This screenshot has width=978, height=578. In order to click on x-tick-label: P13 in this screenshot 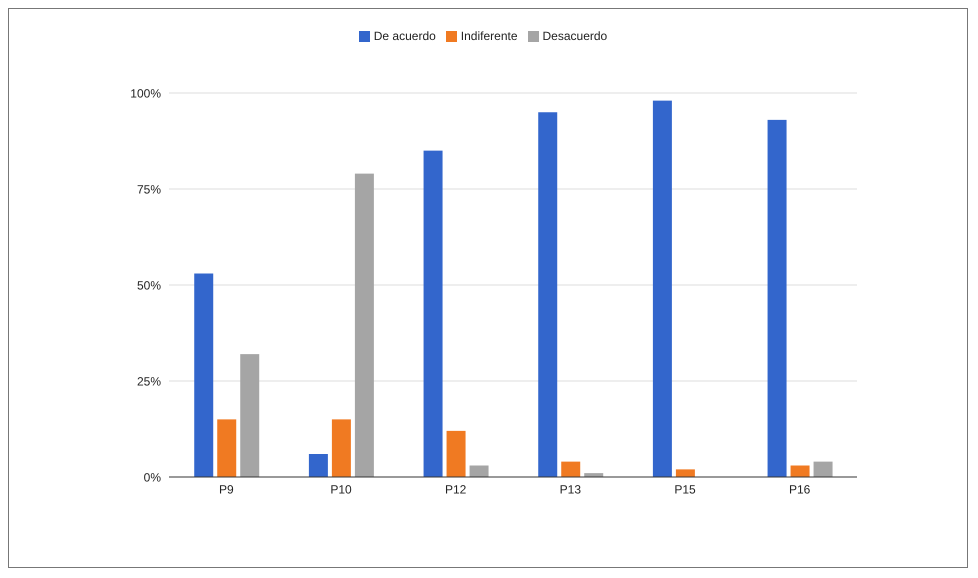, I will do `click(571, 489)`.